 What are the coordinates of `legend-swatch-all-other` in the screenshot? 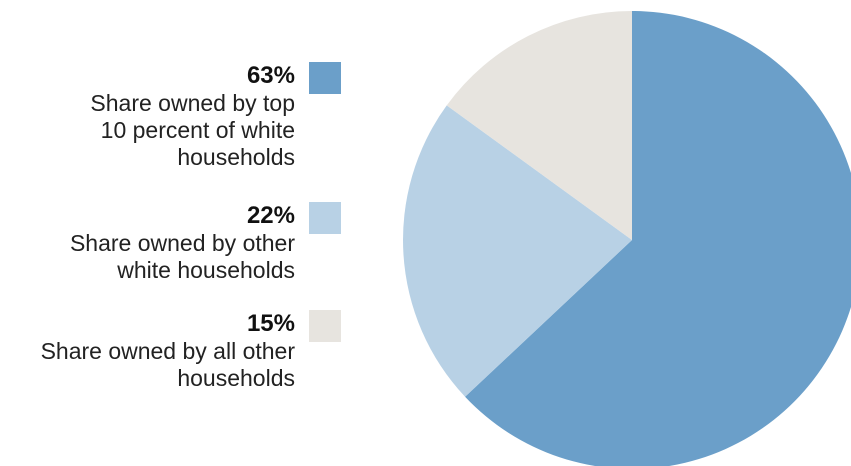 It's located at (325, 326).